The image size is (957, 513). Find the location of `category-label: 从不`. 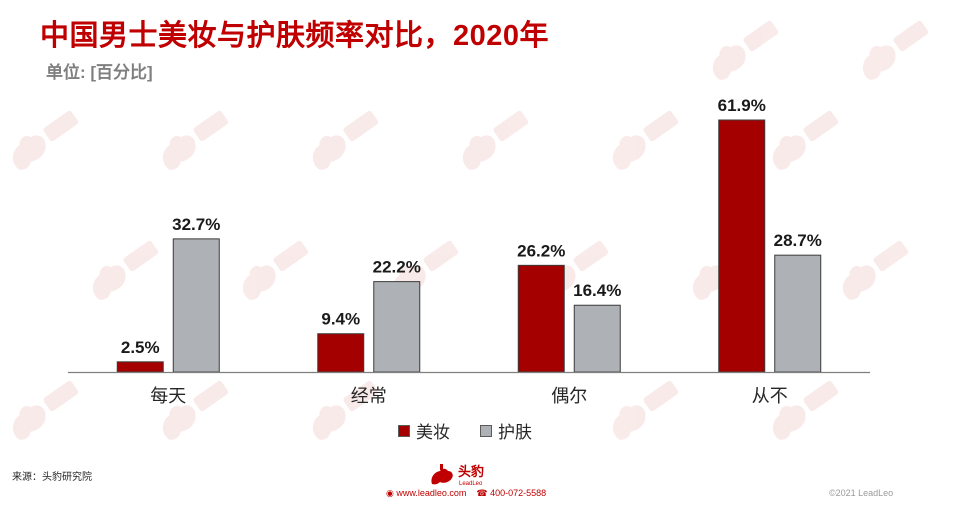

category-label: 从不 is located at coordinates (770, 396).